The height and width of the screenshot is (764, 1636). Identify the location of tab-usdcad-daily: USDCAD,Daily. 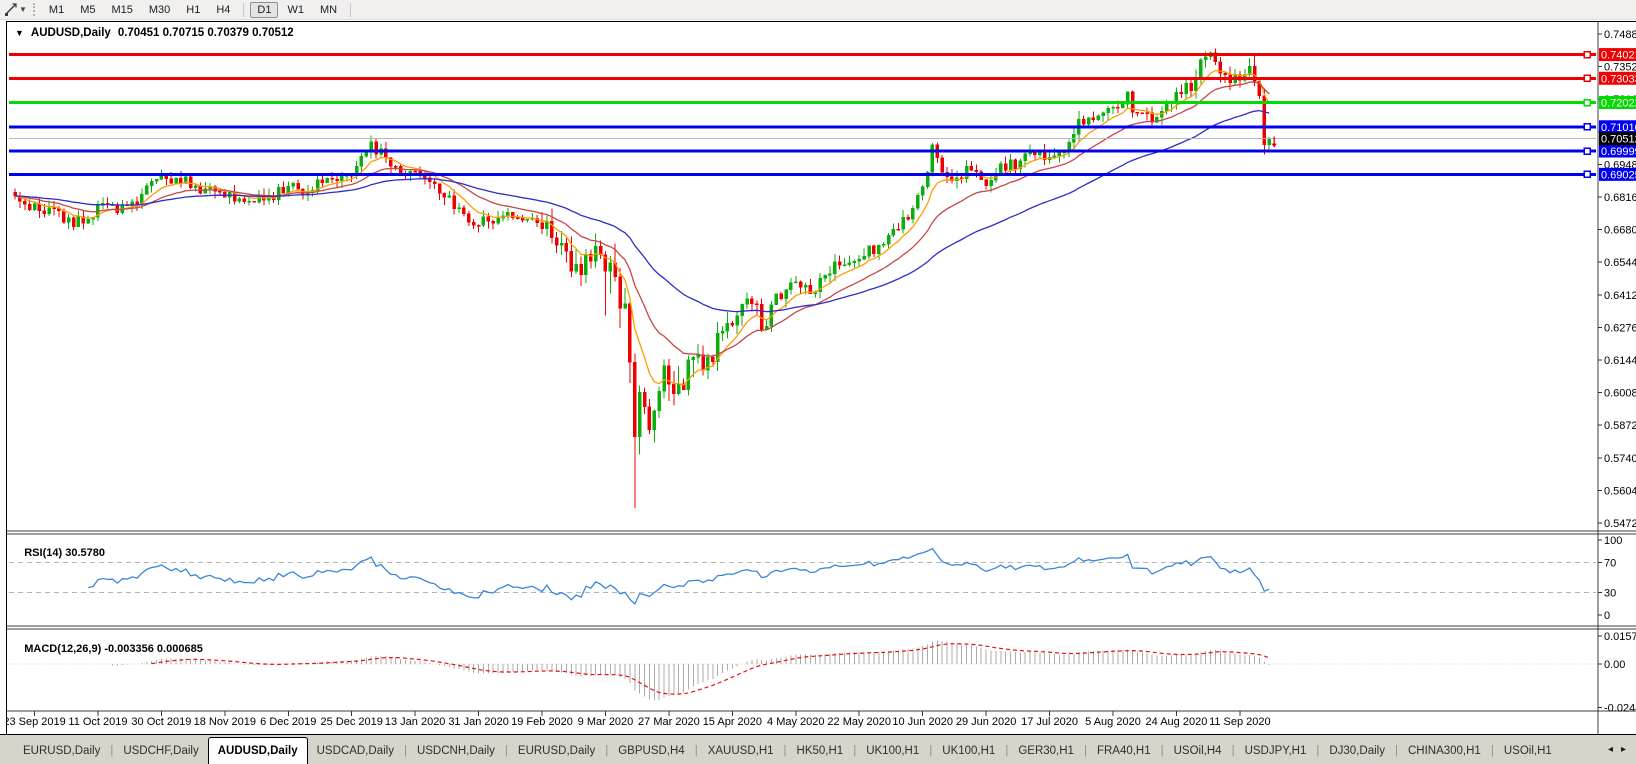
(355, 751).